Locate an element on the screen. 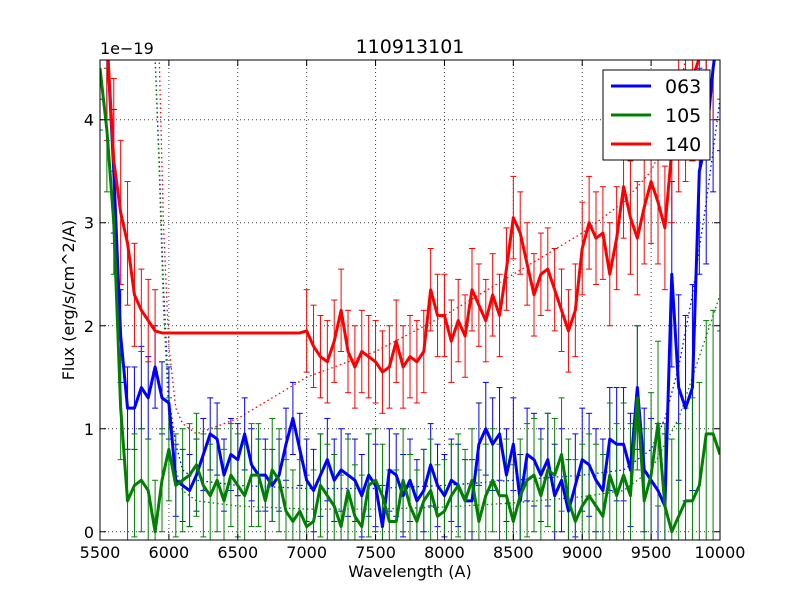 The width and height of the screenshot is (800, 600). x-axis-label: Wavelength (A) is located at coordinates (409, 571).